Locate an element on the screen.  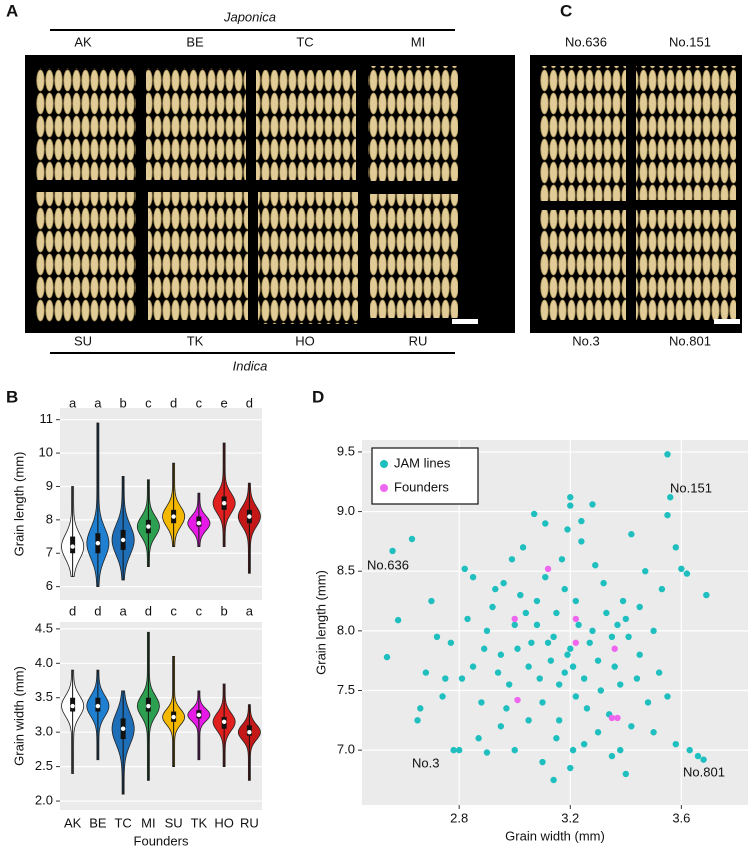
significance-letter: b is located at coordinates (123, 402).